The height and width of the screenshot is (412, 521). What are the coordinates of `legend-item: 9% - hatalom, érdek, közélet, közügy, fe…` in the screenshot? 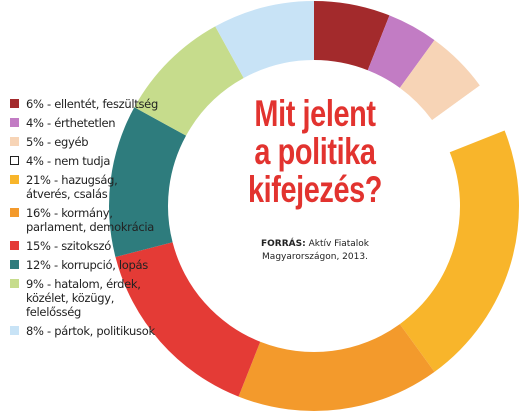 It's located at (95, 298).